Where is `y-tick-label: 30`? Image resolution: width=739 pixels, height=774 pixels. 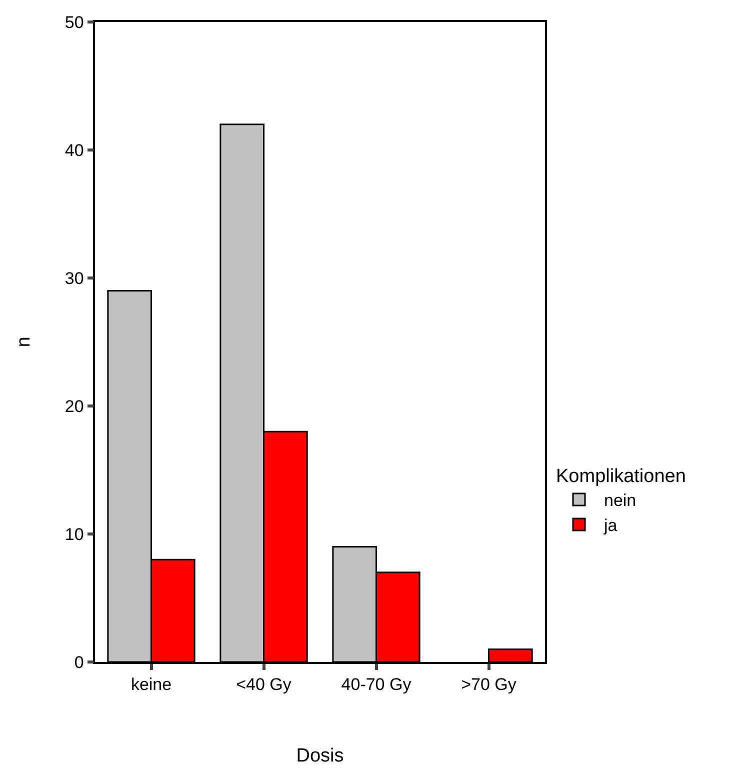
y-tick-label: 30 is located at coordinates (74, 278).